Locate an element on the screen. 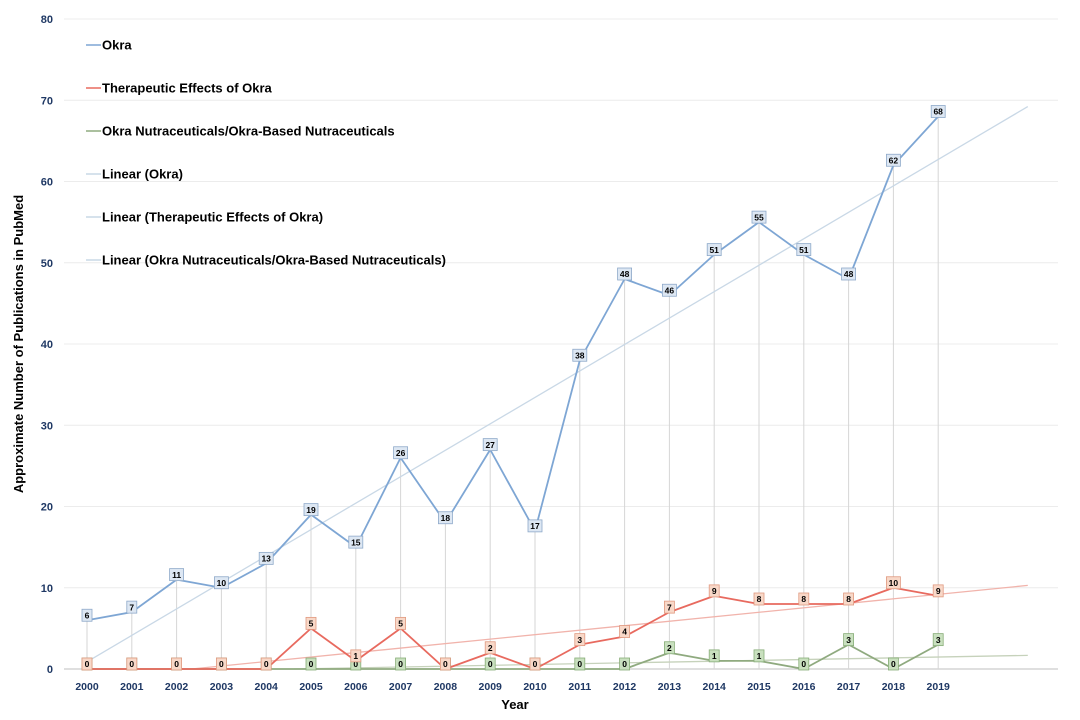  data-label: 27 is located at coordinates (490, 445).